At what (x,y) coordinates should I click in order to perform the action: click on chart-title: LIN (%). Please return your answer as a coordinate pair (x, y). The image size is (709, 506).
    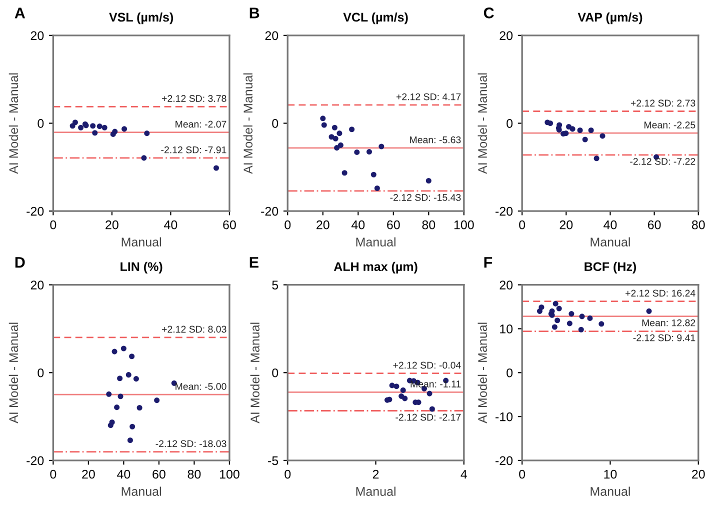
    Looking at the image, I should click on (141, 268).